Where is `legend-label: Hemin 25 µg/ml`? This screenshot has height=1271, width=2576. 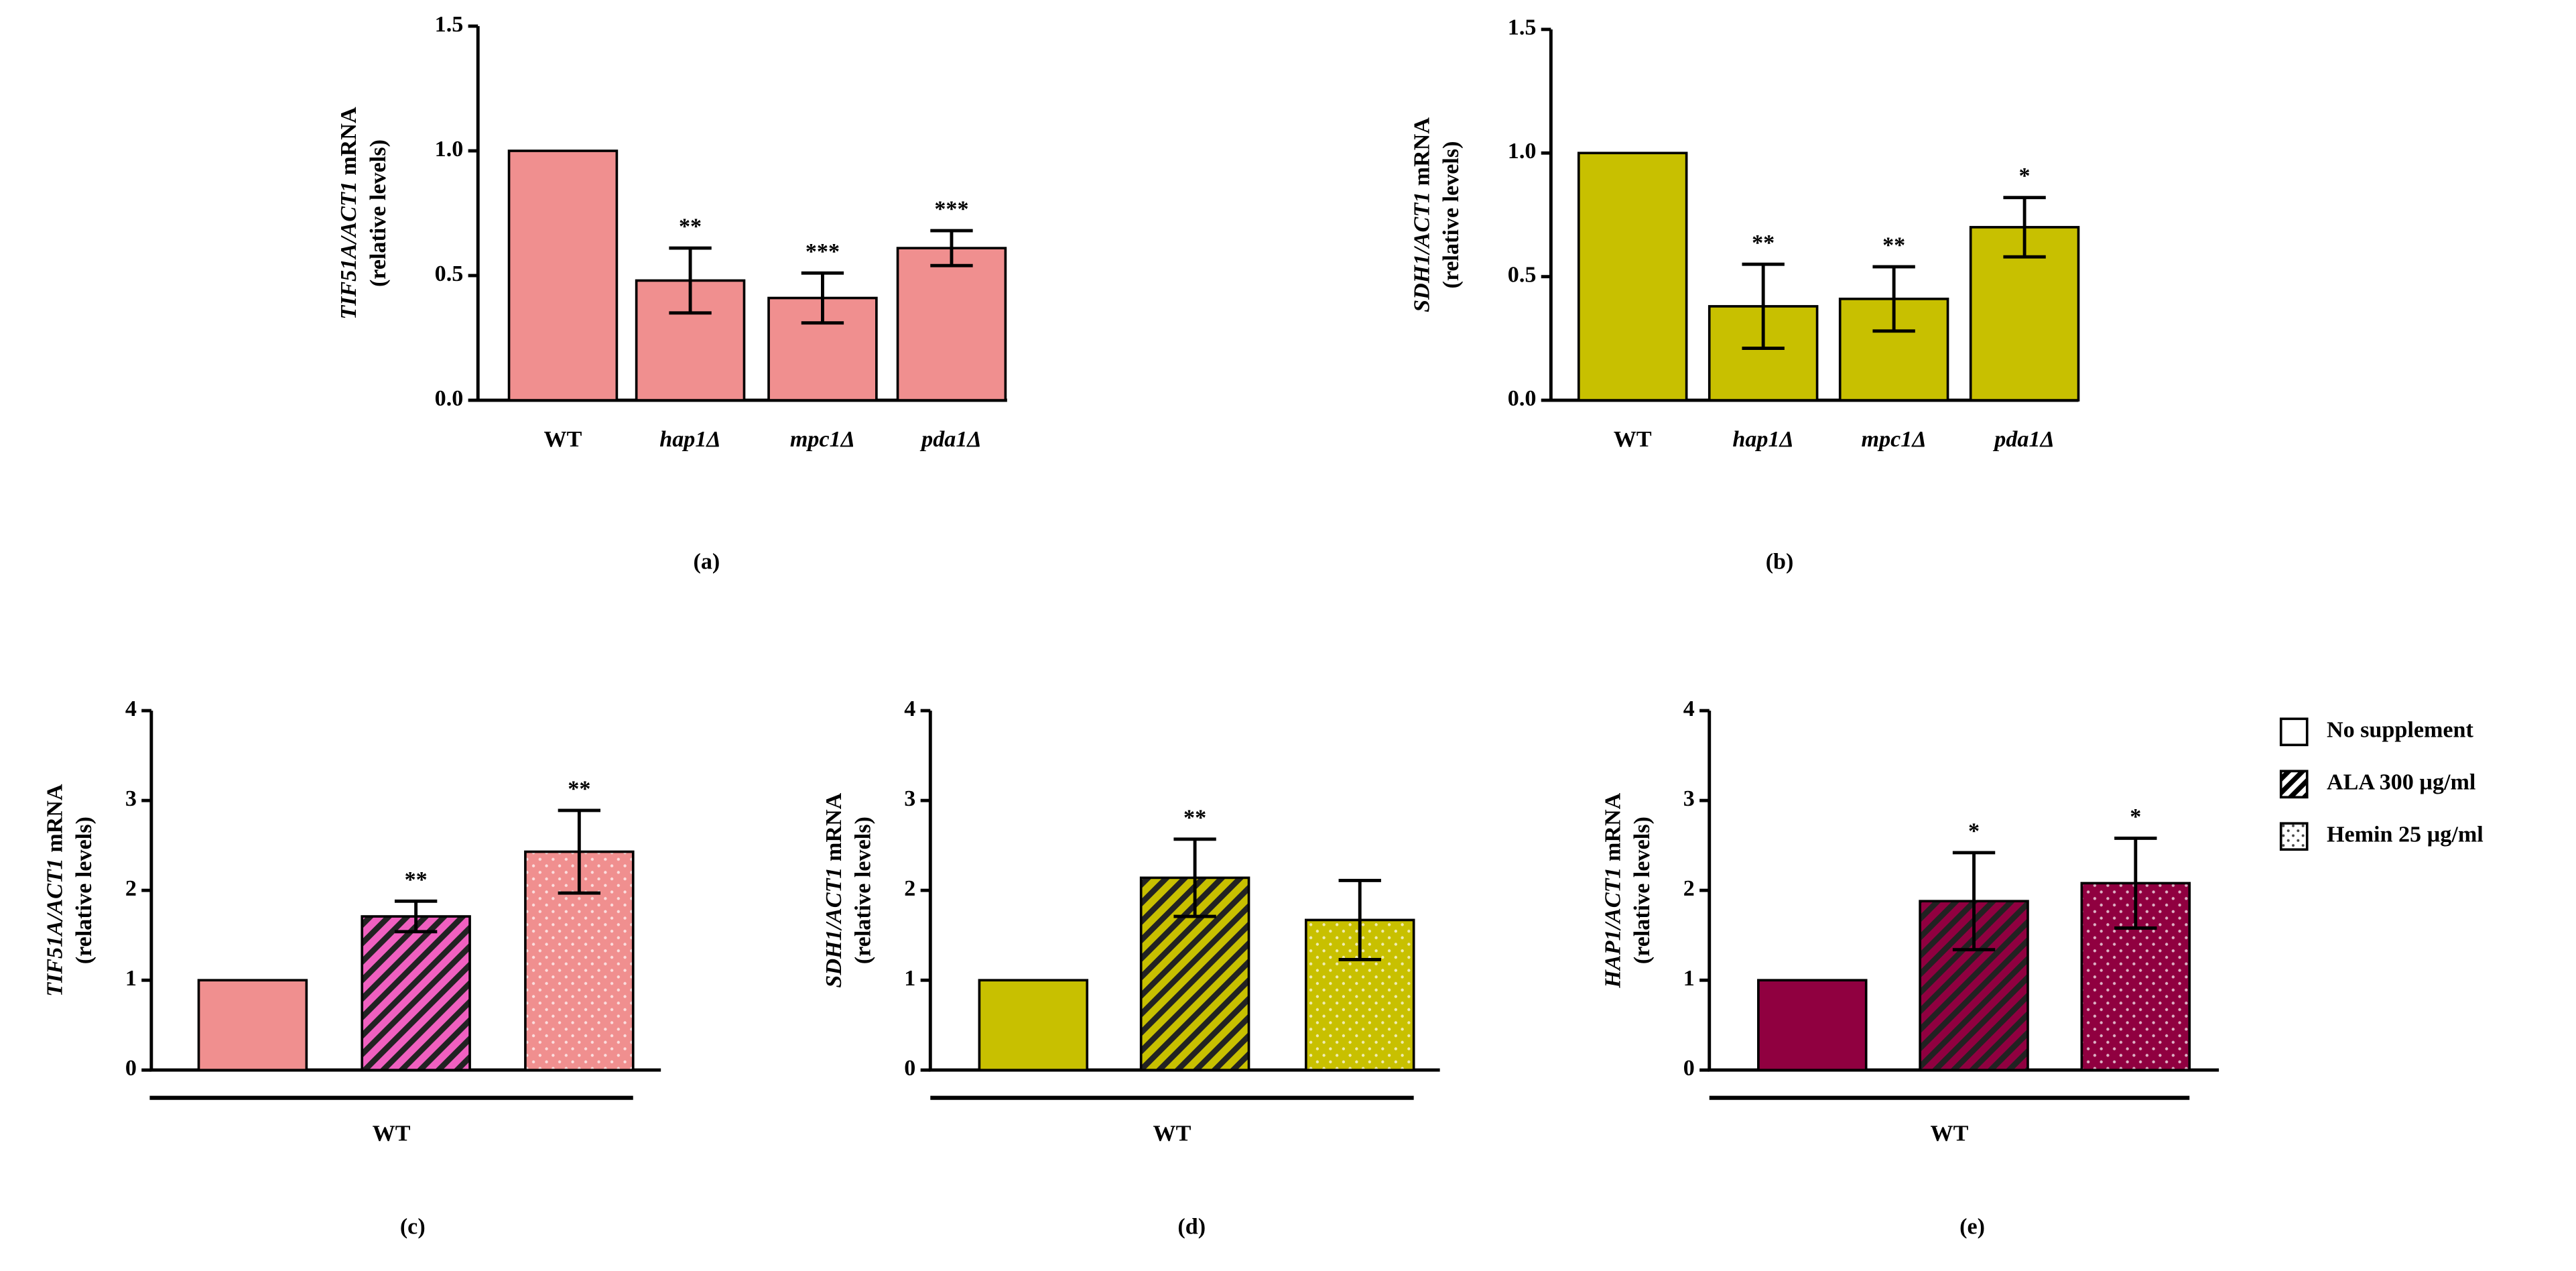
legend-label: Hemin 25 µg/ml is located at coordinates (2405, 835).